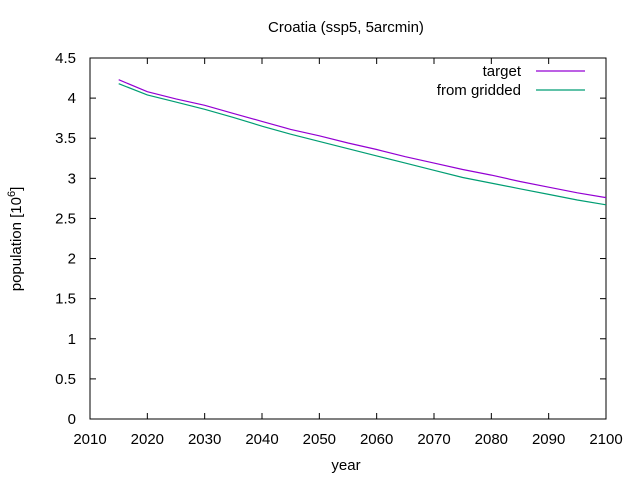  I want to click on y-axis-label: population [106], so click(15, 239).